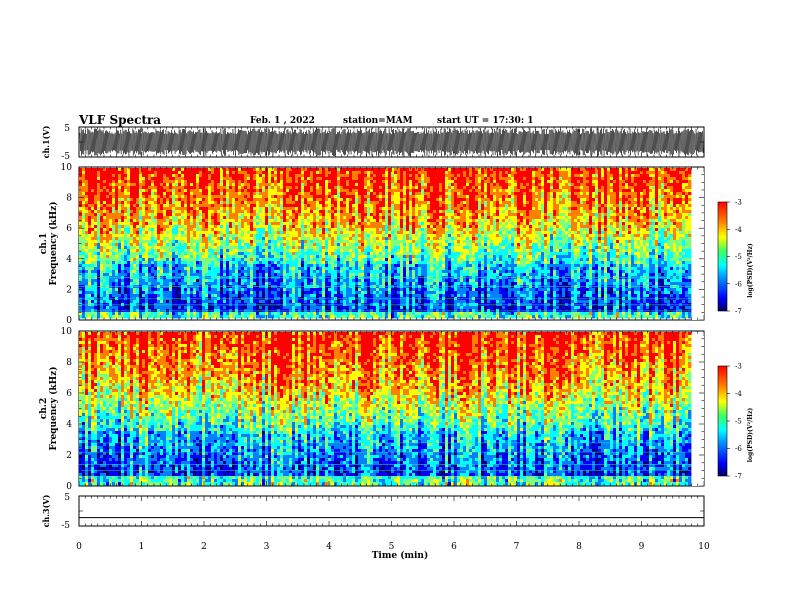 This screenshot has height=612, width=792. What do you see at coordinates (392, 547) in the screenshot?
I see `x-tick-label: 5` at bounding box center [392, 547].